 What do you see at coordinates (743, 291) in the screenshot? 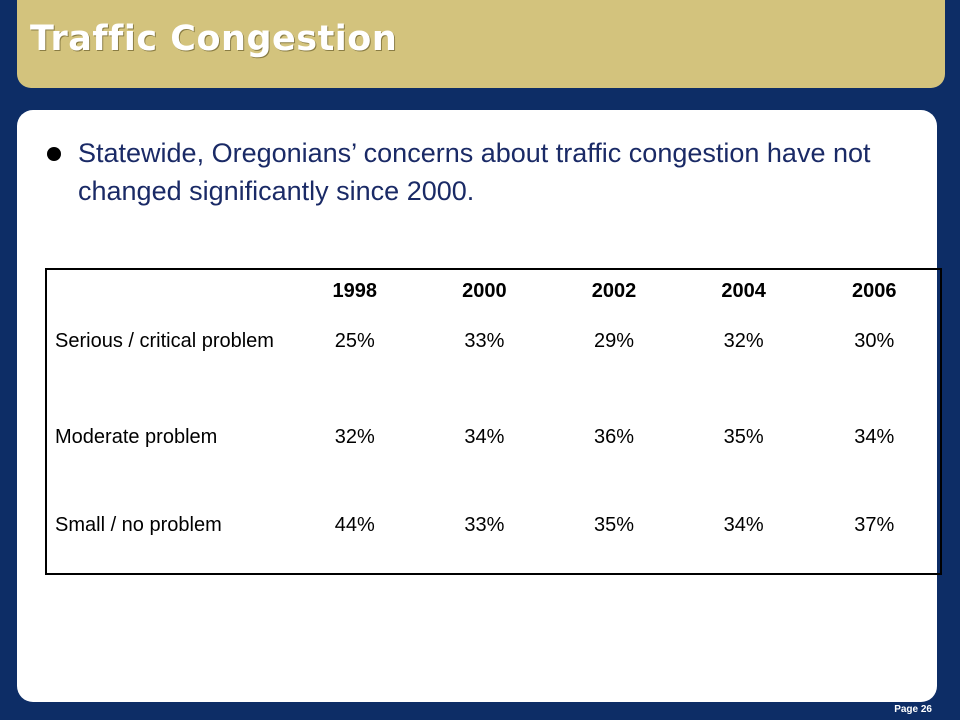
I see `table-header-cell: 2004` at bounding box center [743, 291].